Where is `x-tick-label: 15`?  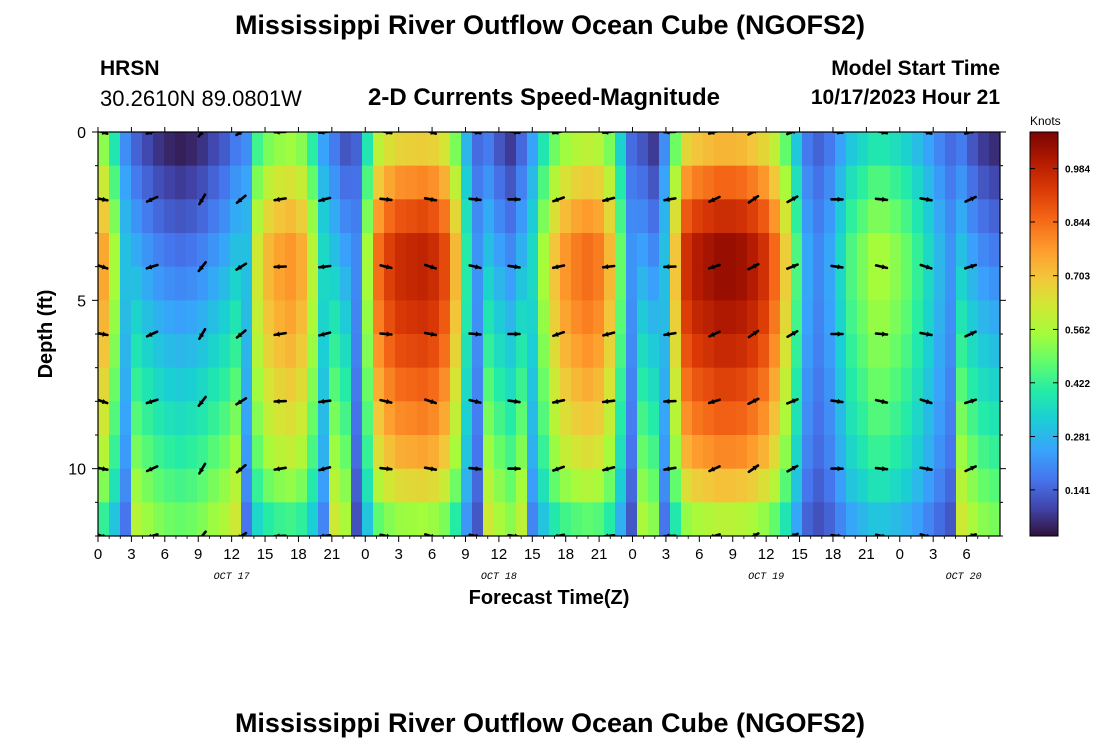
x-tick-label: 15 is located at coordinates (265, 554).